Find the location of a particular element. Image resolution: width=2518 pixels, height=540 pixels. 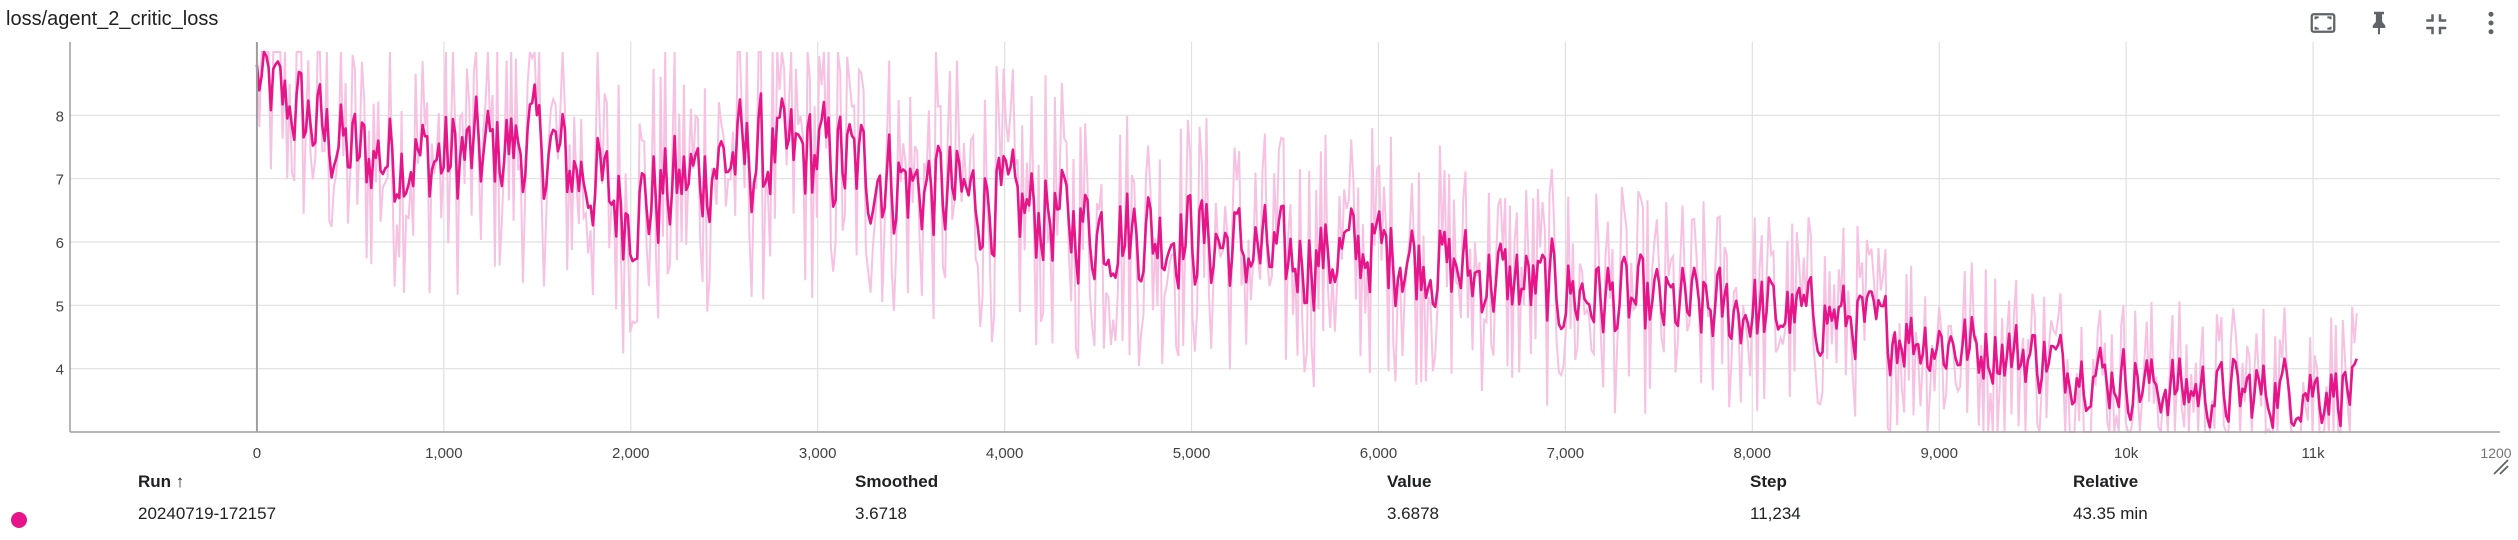

y-tick-label: 6 is located at coordinates (60, 243).